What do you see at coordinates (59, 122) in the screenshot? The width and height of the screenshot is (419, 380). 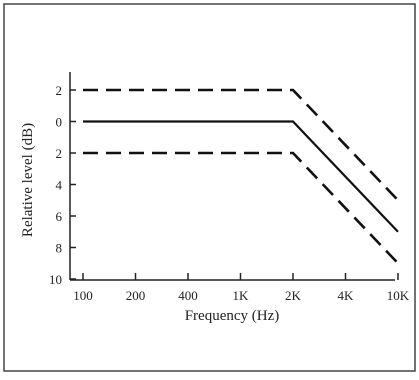 I see `y-tick-label: 0` at bounding box center [59, 122].